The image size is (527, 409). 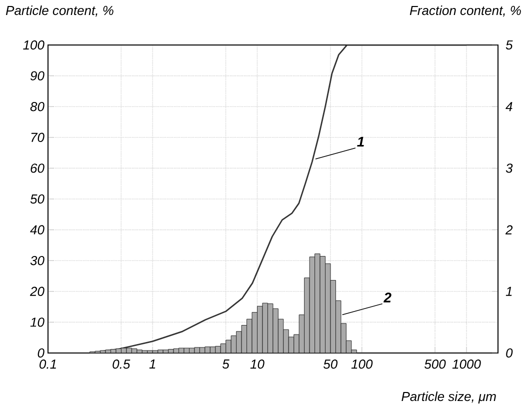 I want to click on x-tick-label: 50, so click(x=330, y=364).